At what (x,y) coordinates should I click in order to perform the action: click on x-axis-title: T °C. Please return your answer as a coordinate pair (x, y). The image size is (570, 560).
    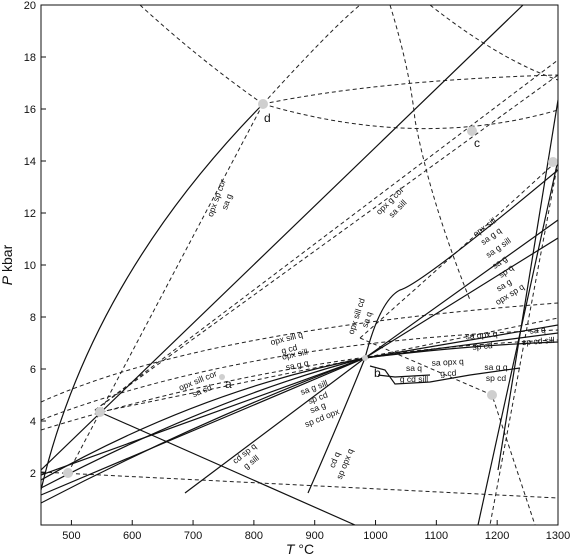
    Looking at the image, I should click on (300, 549).